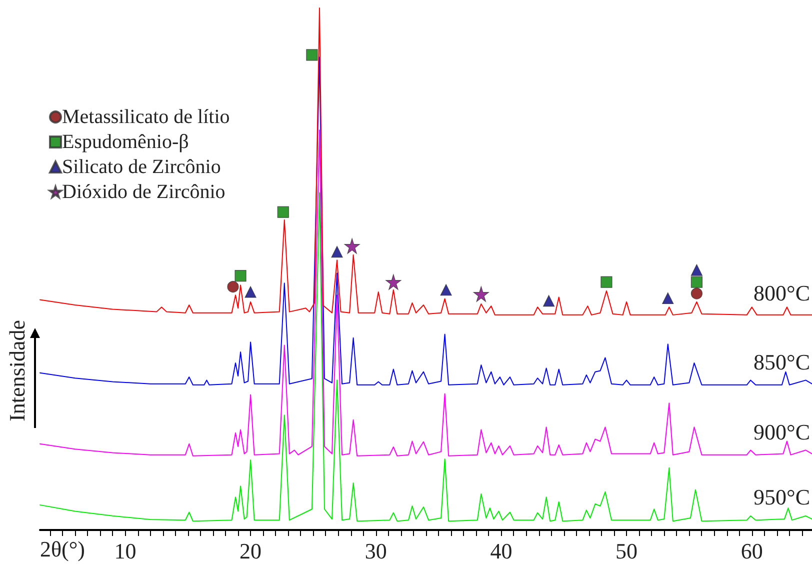 This screenshot has width=812, height=565. Describe the element at coordinates (501, 551) in the screenshot. I see `x-tick-label: 40` at that location.